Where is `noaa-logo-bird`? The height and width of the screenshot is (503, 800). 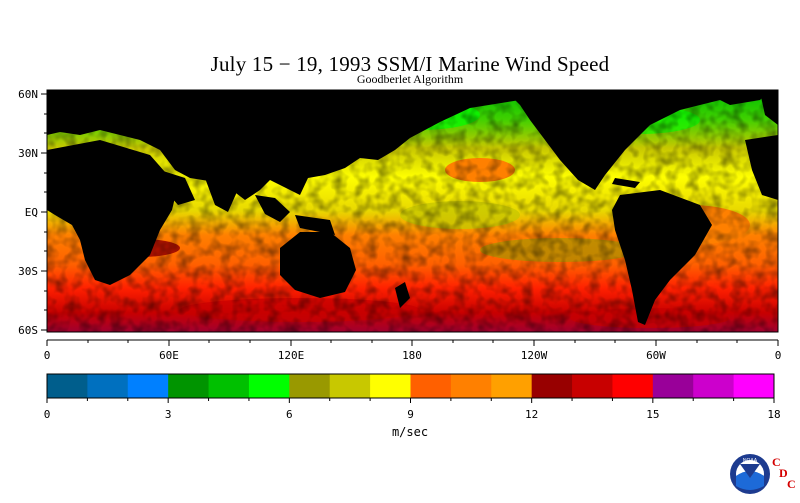 noaa-logo-bird is located at coordinates (750, 471).